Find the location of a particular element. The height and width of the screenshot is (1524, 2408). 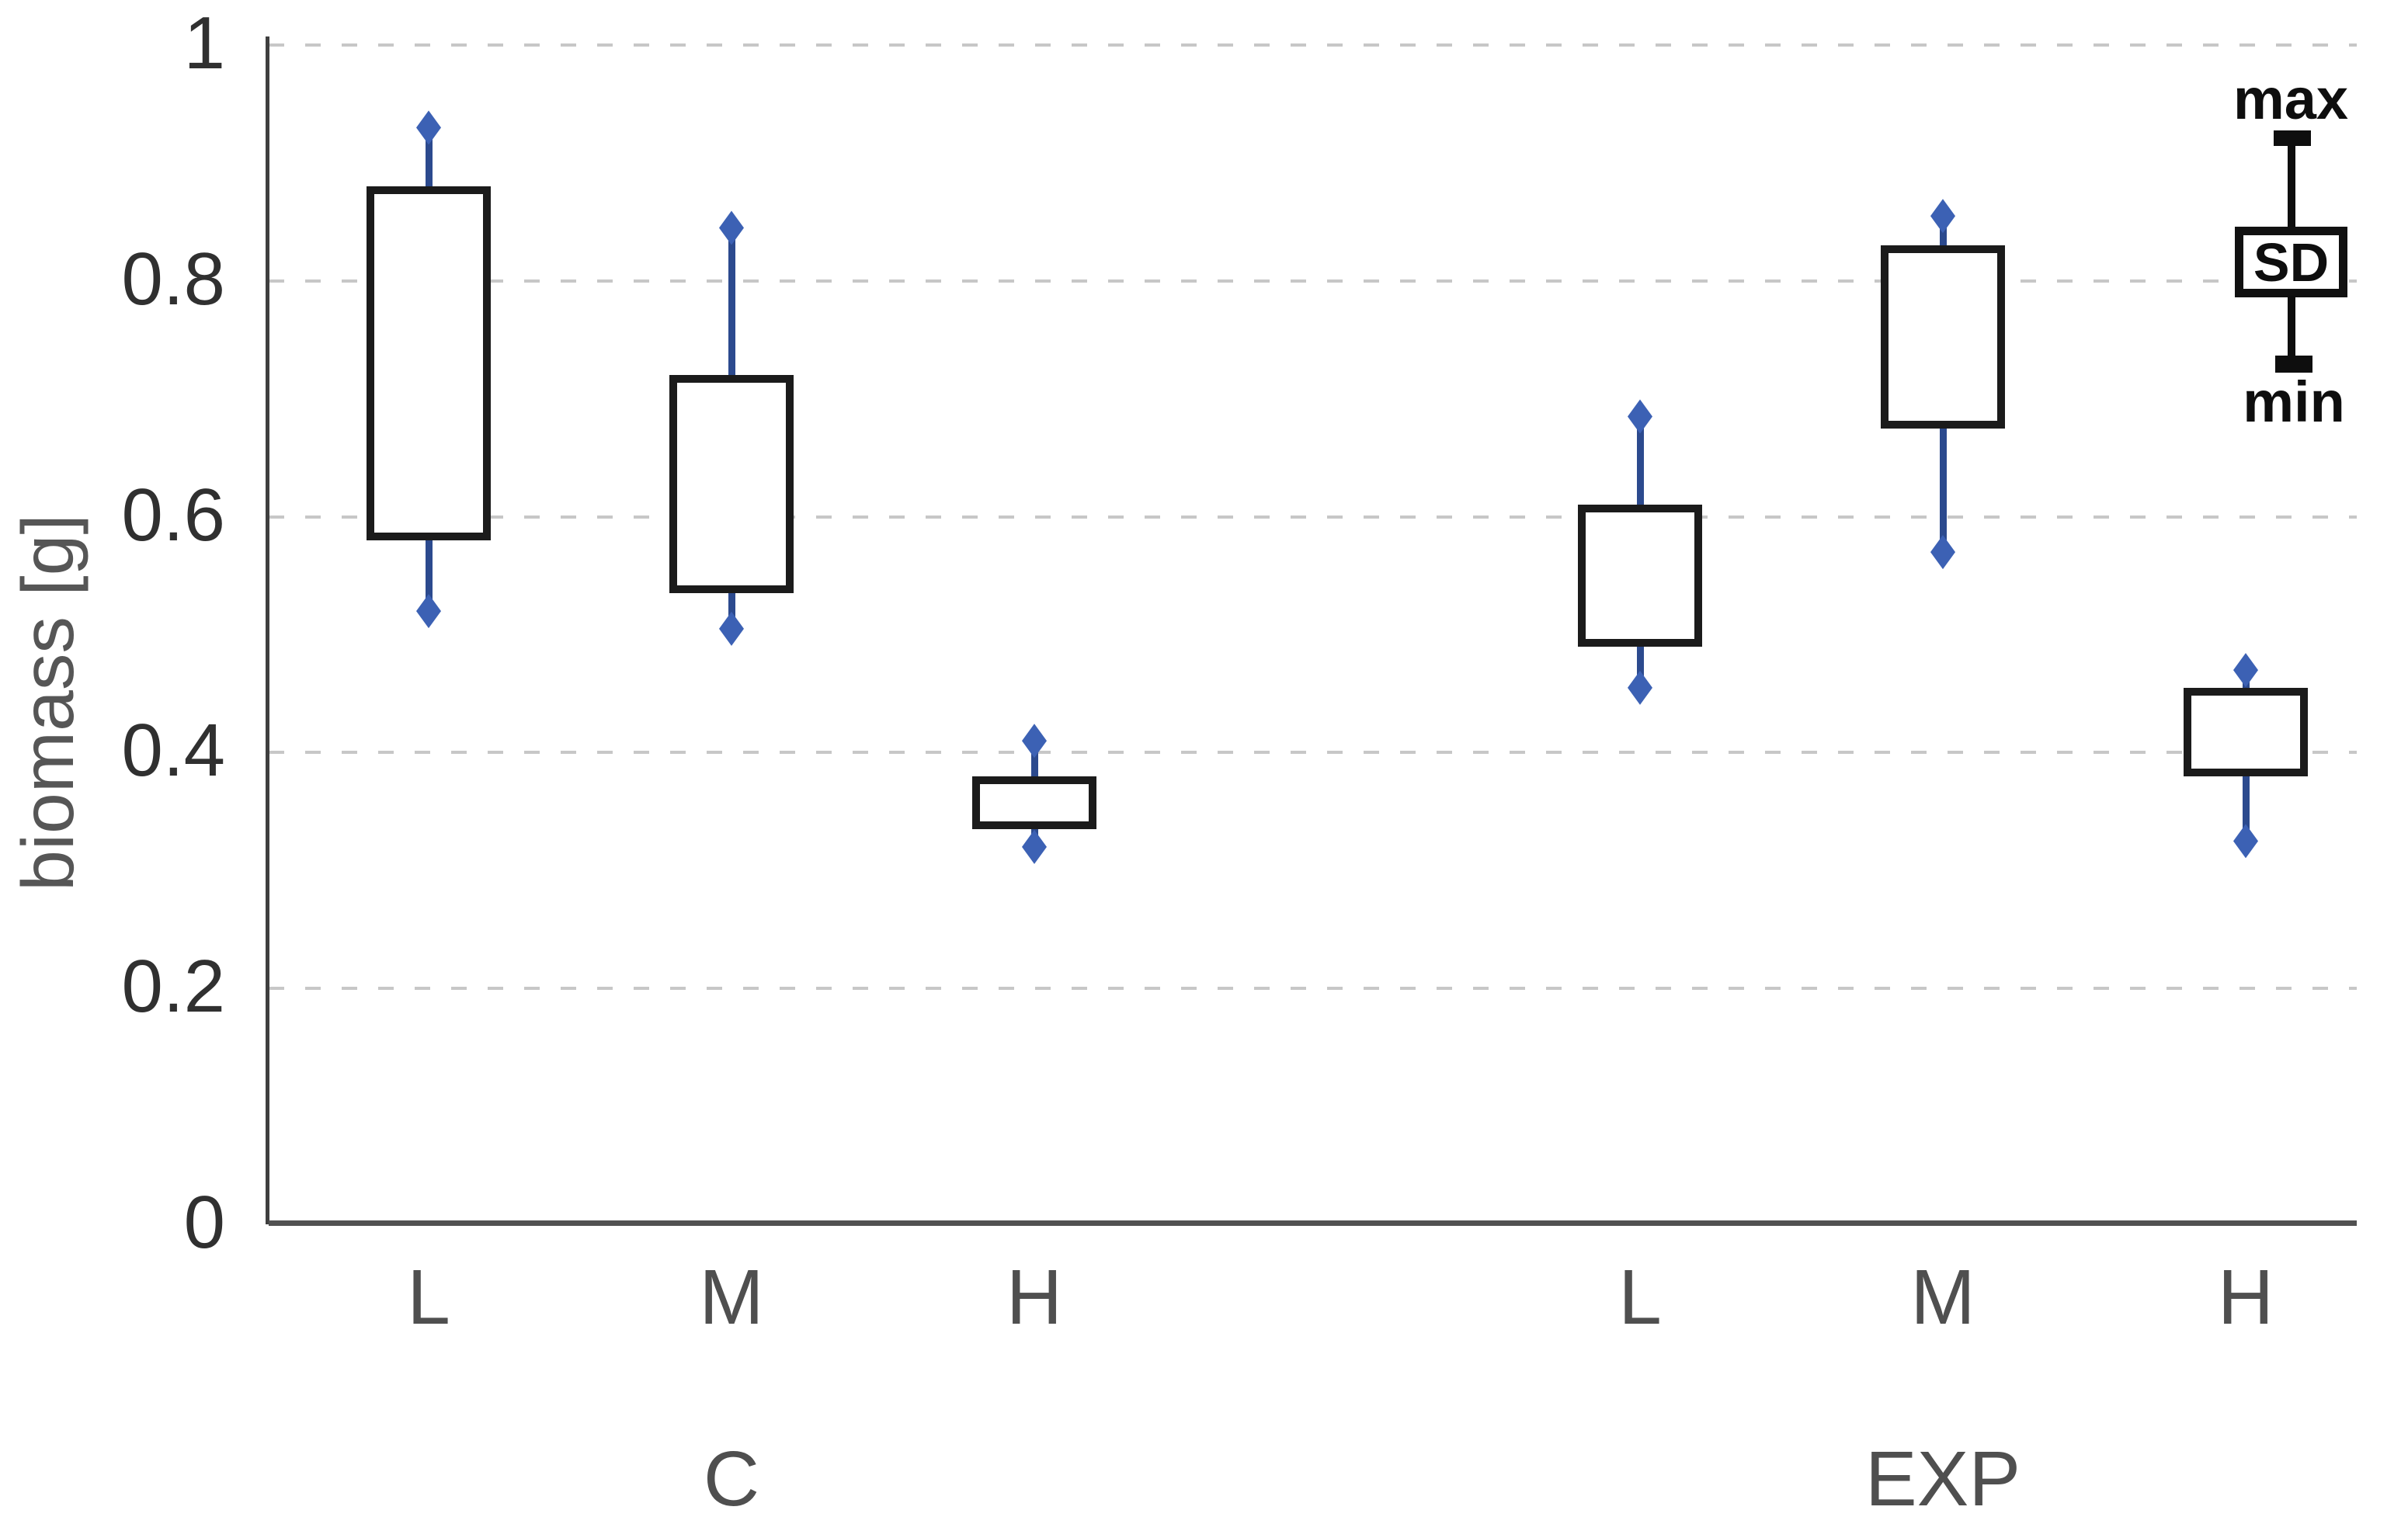

max-marker-C-L is located at coordinates (429, 127).